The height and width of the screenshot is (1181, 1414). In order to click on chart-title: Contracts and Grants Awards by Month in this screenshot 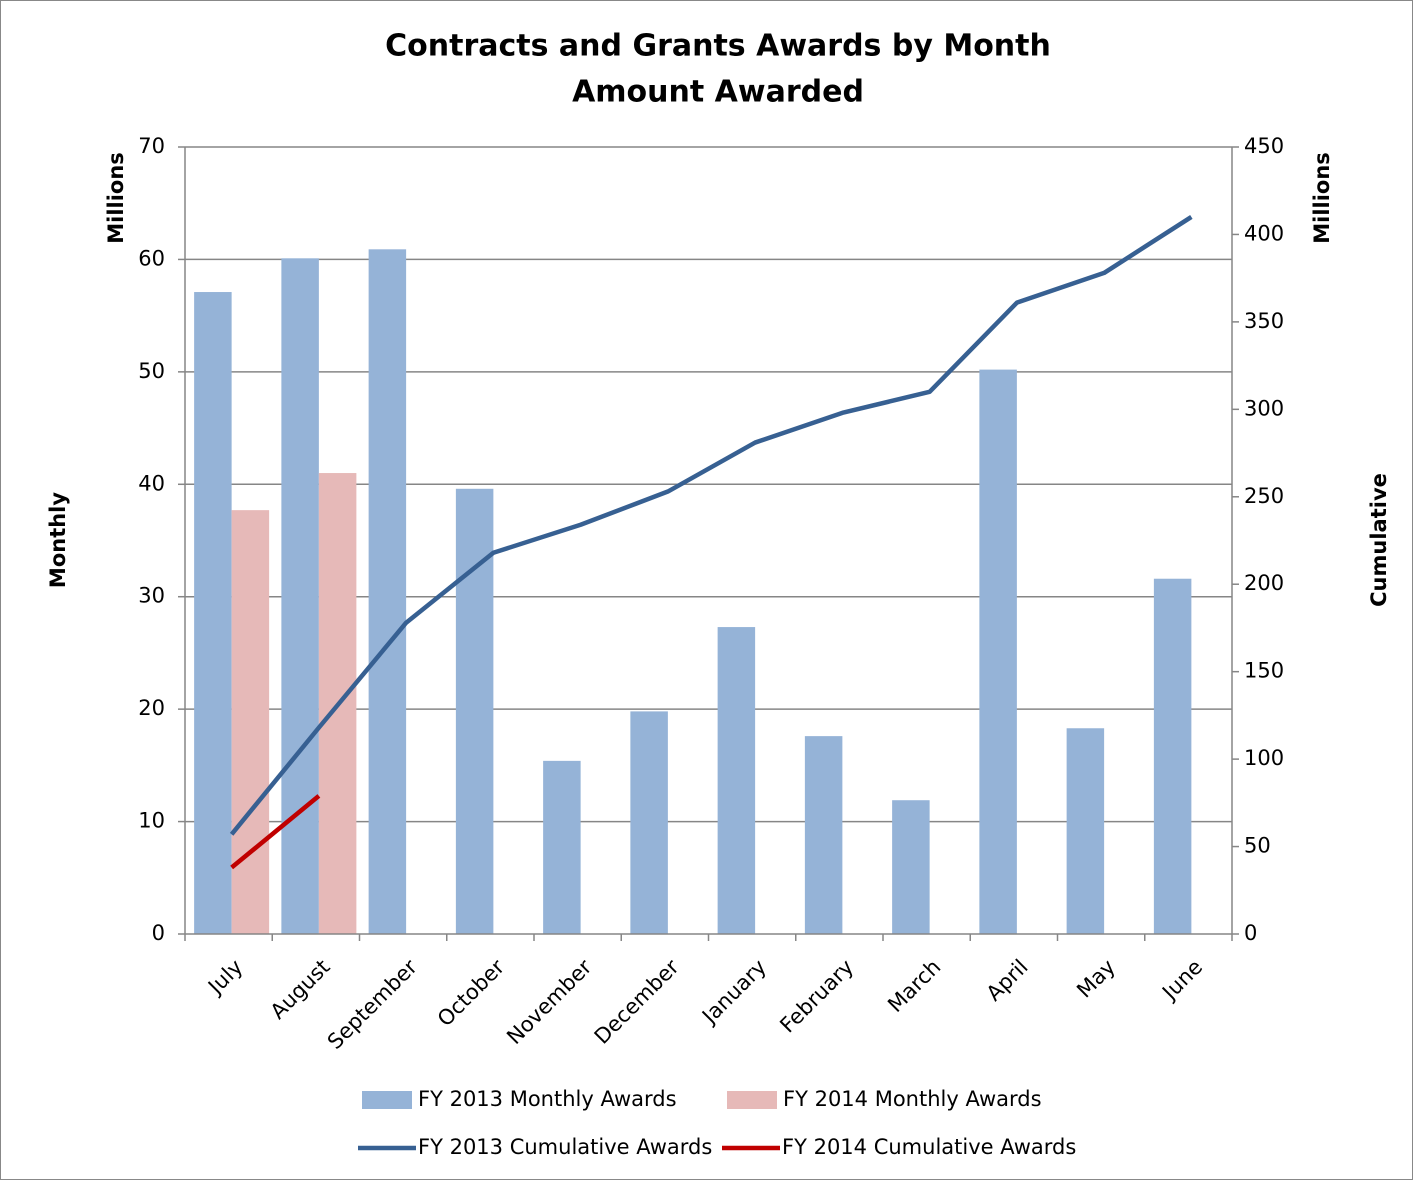, I will do `click(718, 46)`.